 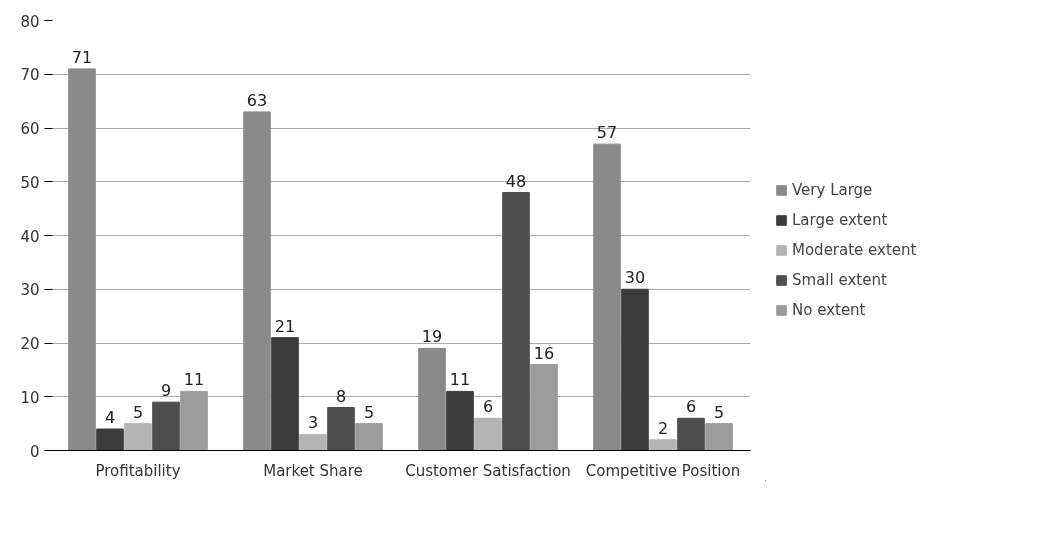 I want to click on y-tick-label: 50, so click(x=30, y=182).